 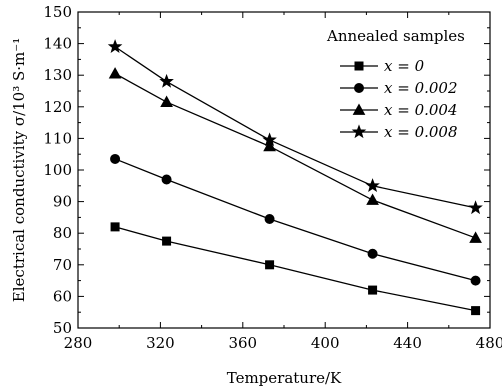 What do you see at coordinates (242, 343) in the screenshot?
I see `x-tick-label: 360` at bounding box center [242, 343].